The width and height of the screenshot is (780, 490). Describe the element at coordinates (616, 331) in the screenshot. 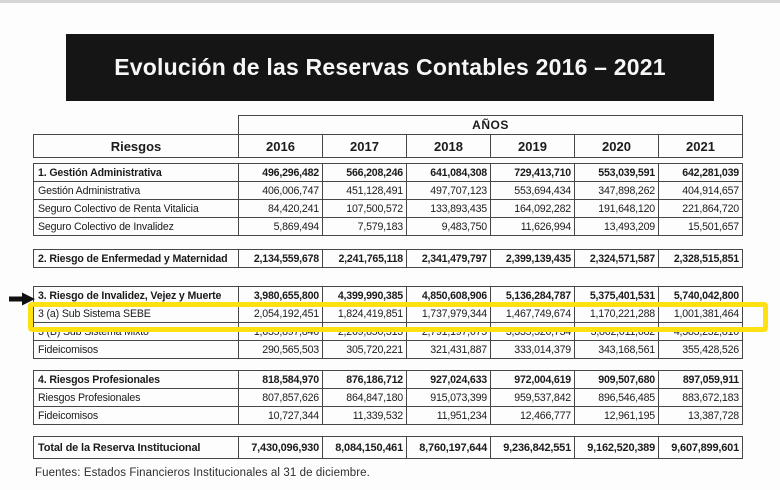

I see `value-cell-2020: 3,862,011,682` at that location.